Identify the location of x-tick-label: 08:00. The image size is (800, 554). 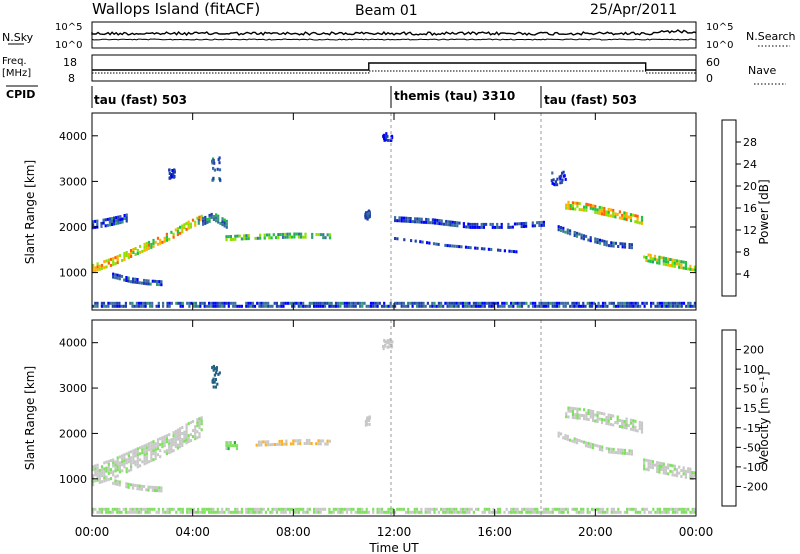
(293, 532).